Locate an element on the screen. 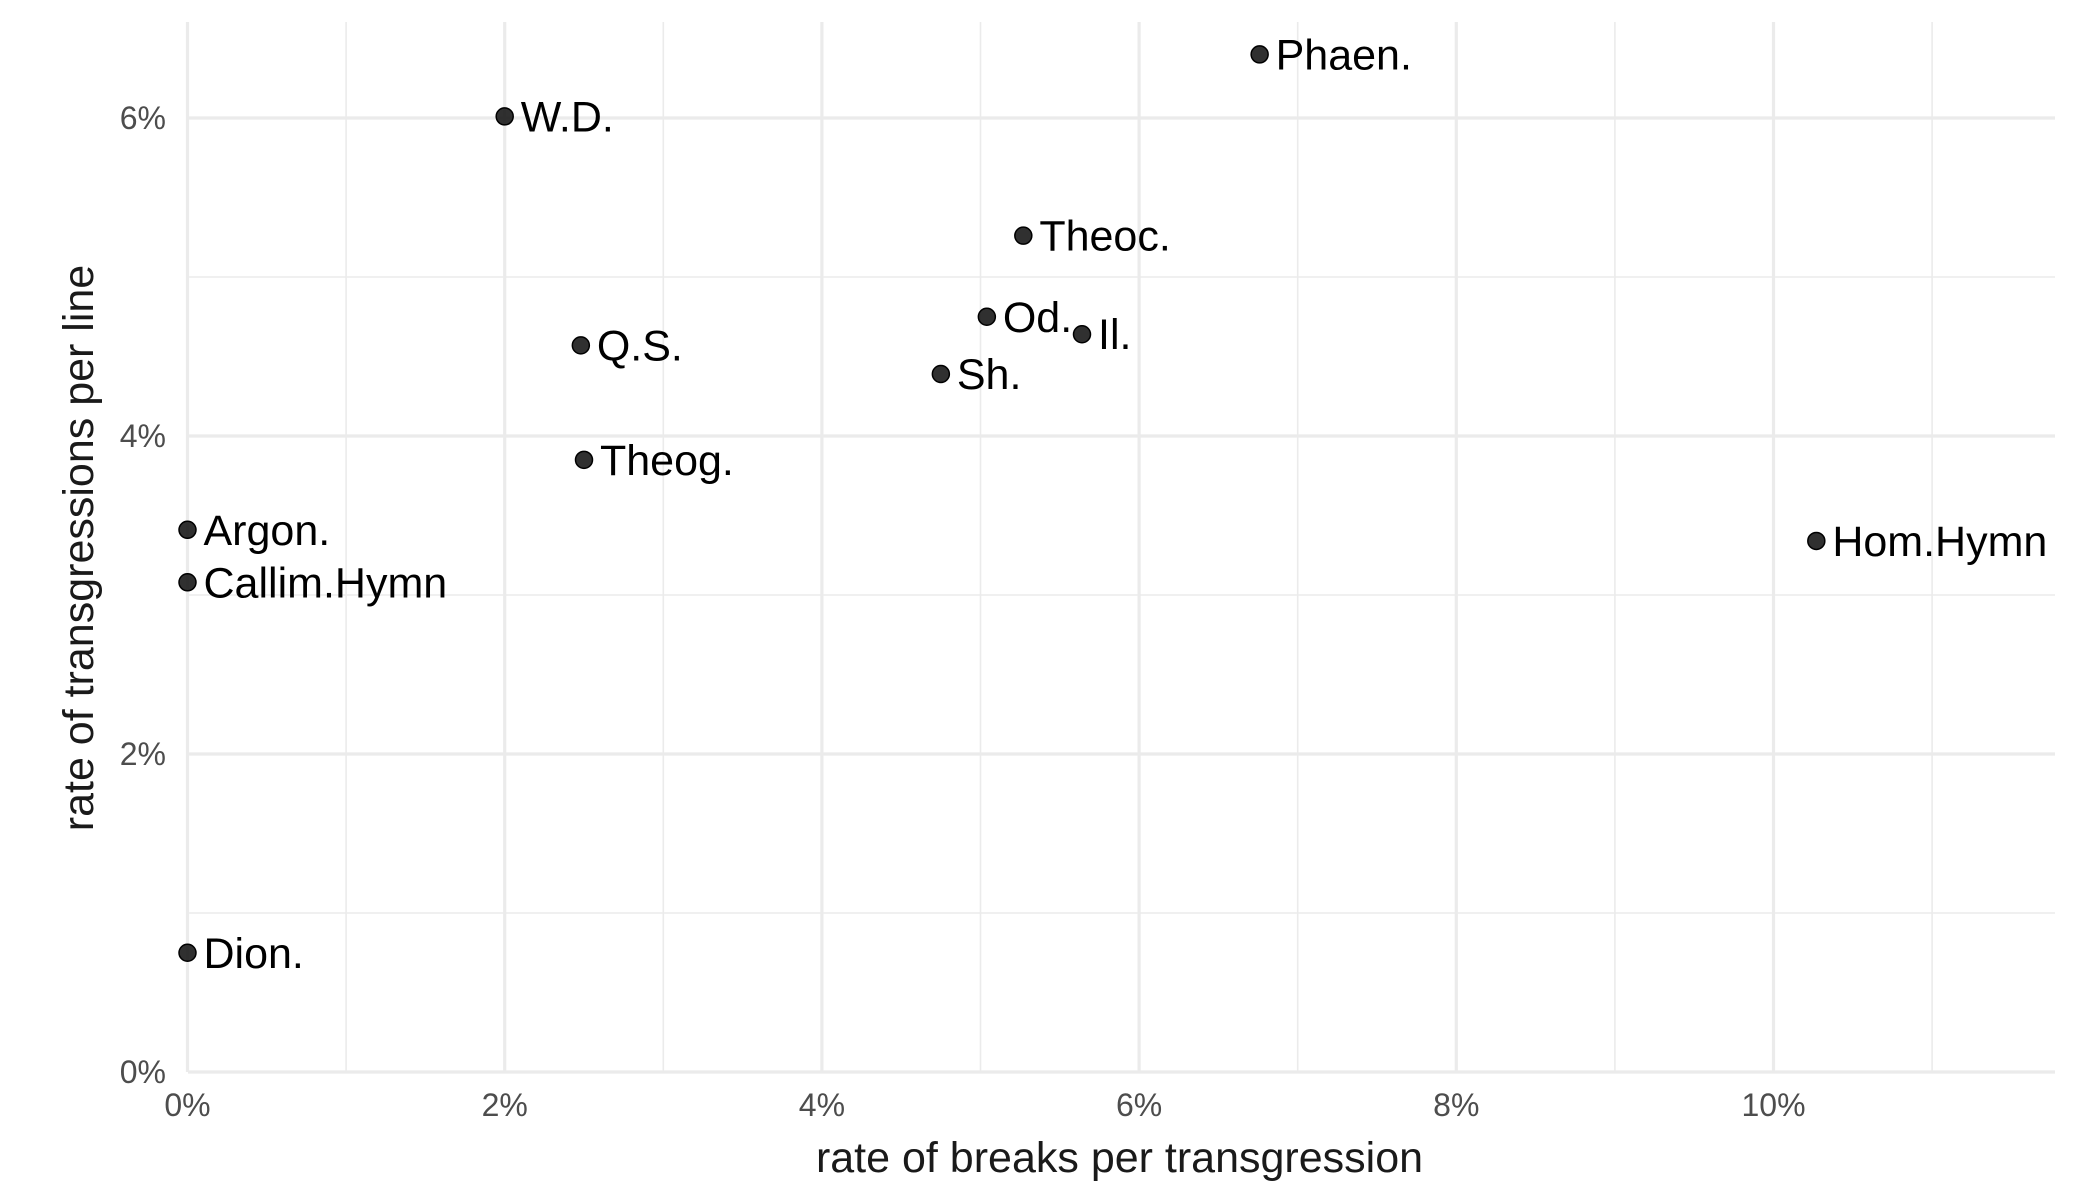 Image resolution: width=2100 pixels, height=1200 pixels. y-tick-label: 6% is located at coordinates (143, 118).